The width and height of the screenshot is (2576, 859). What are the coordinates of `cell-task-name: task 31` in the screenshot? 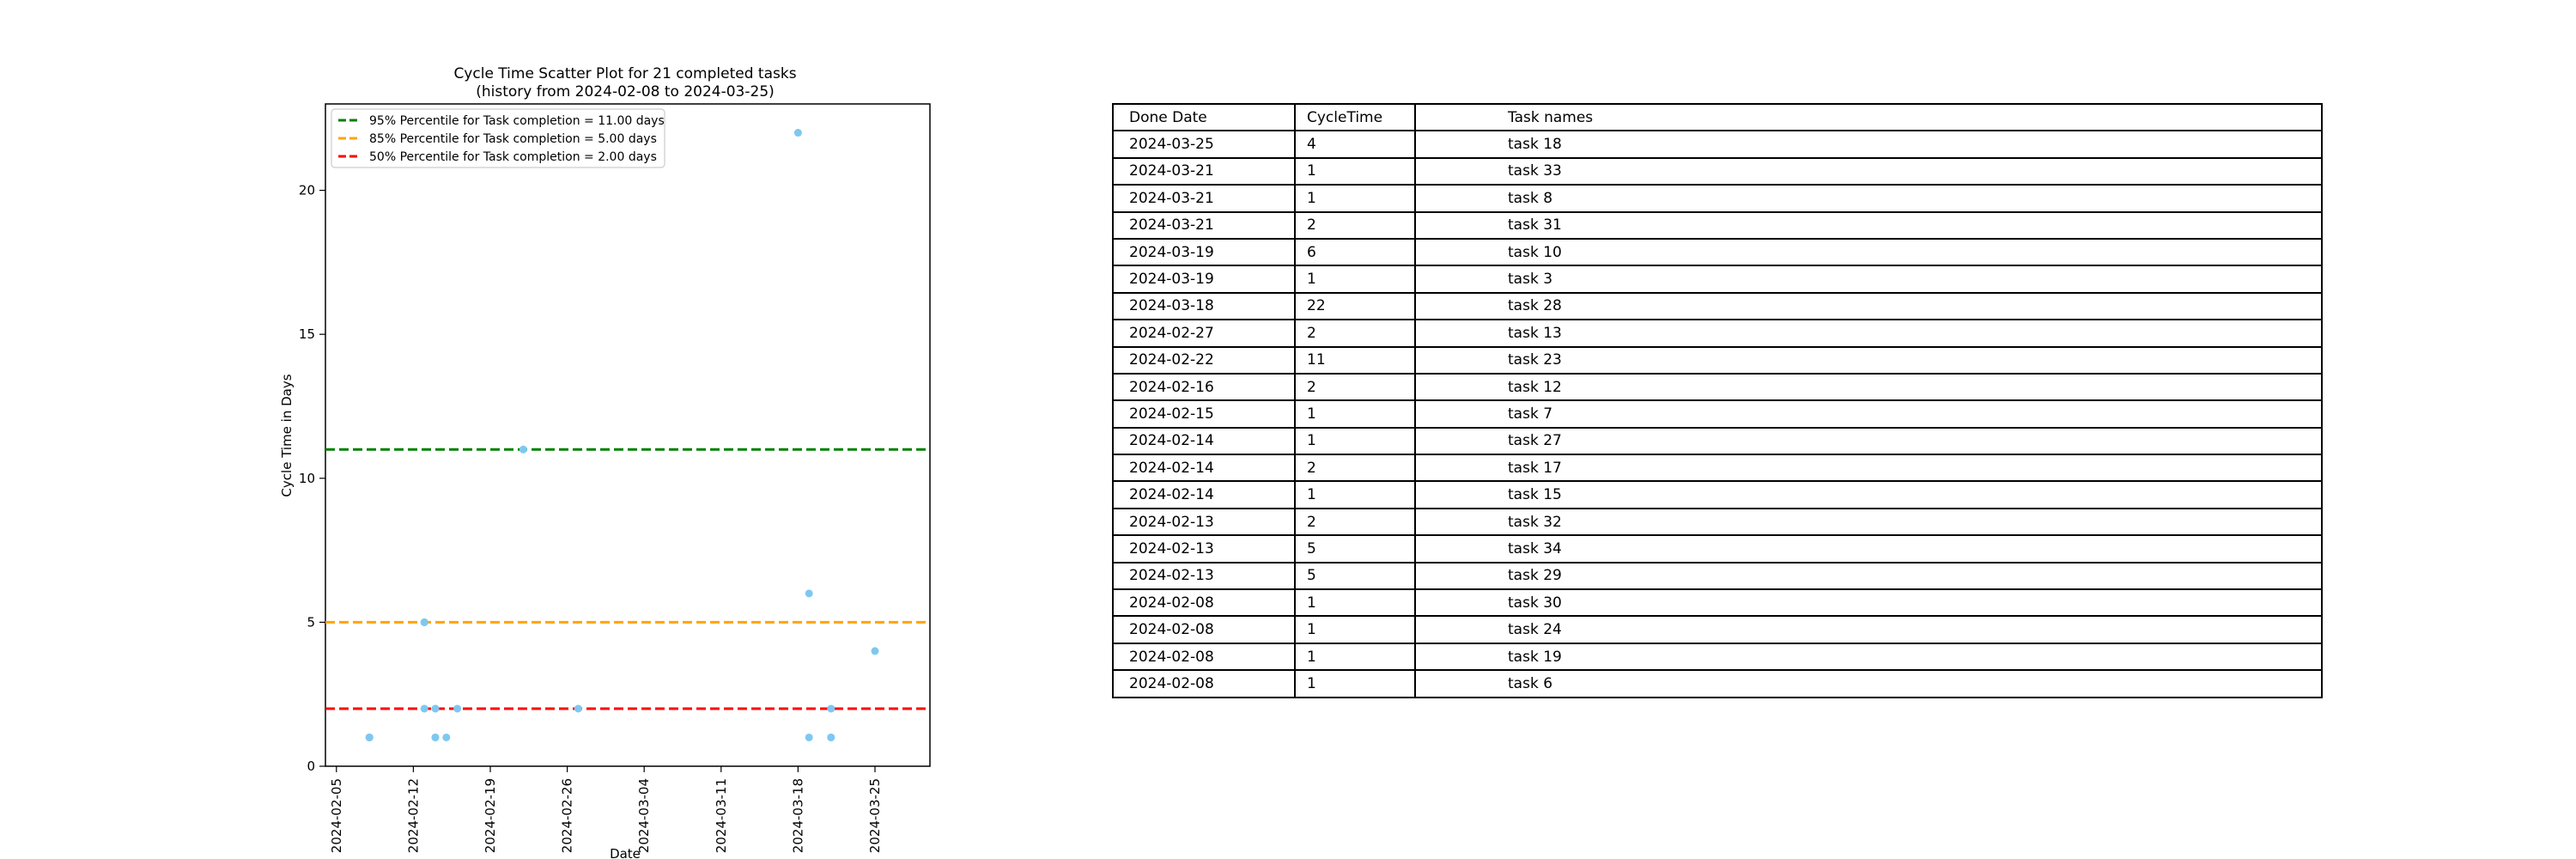 It's located at (1868, 225).